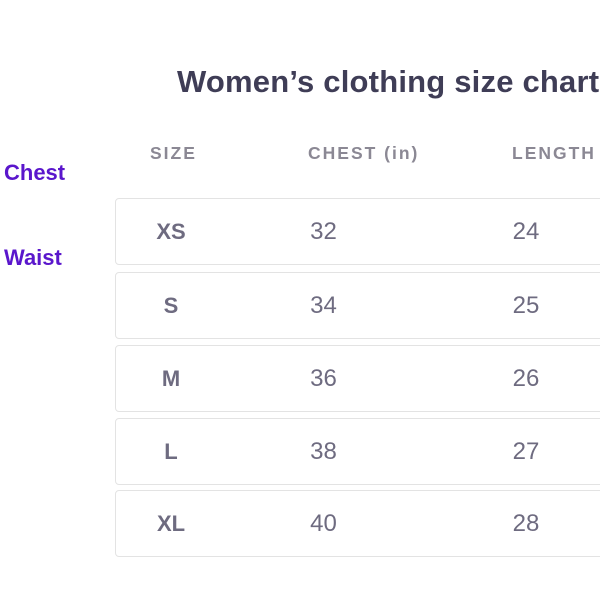  Describe the element at coordinates (357, 231) in the screenshot. I see `table-row-xs: XS 32 24` at that location.